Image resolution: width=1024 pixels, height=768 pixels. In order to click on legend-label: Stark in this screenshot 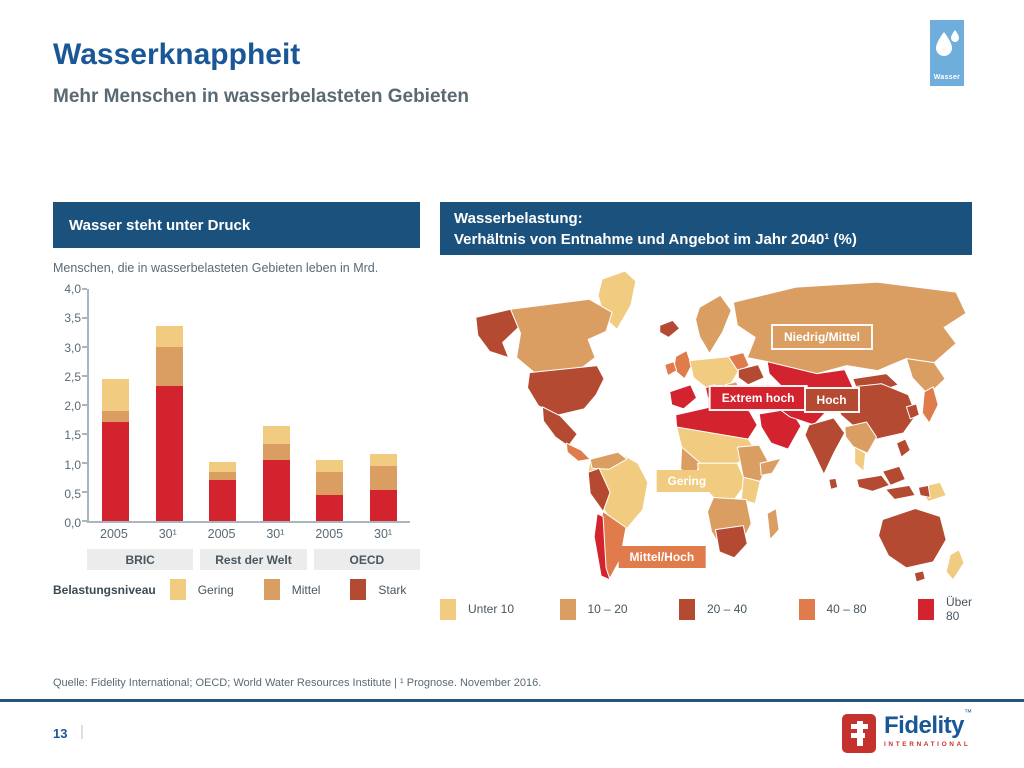, I will do `click(392, 589)`.